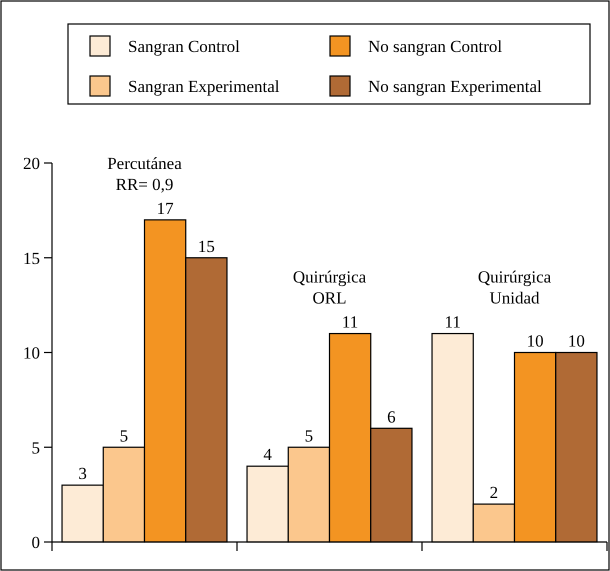 The image size is (610, 571). I want to click on data-label: 3, so click(82, 474).